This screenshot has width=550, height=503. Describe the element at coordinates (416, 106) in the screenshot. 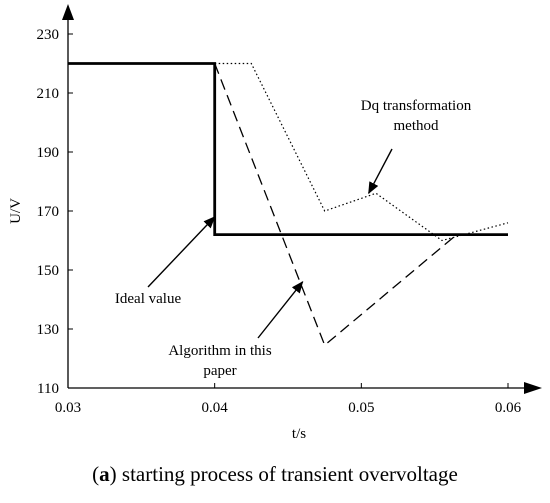

I see `annotation-dq-transformation-line: Dq transformation` at that location.